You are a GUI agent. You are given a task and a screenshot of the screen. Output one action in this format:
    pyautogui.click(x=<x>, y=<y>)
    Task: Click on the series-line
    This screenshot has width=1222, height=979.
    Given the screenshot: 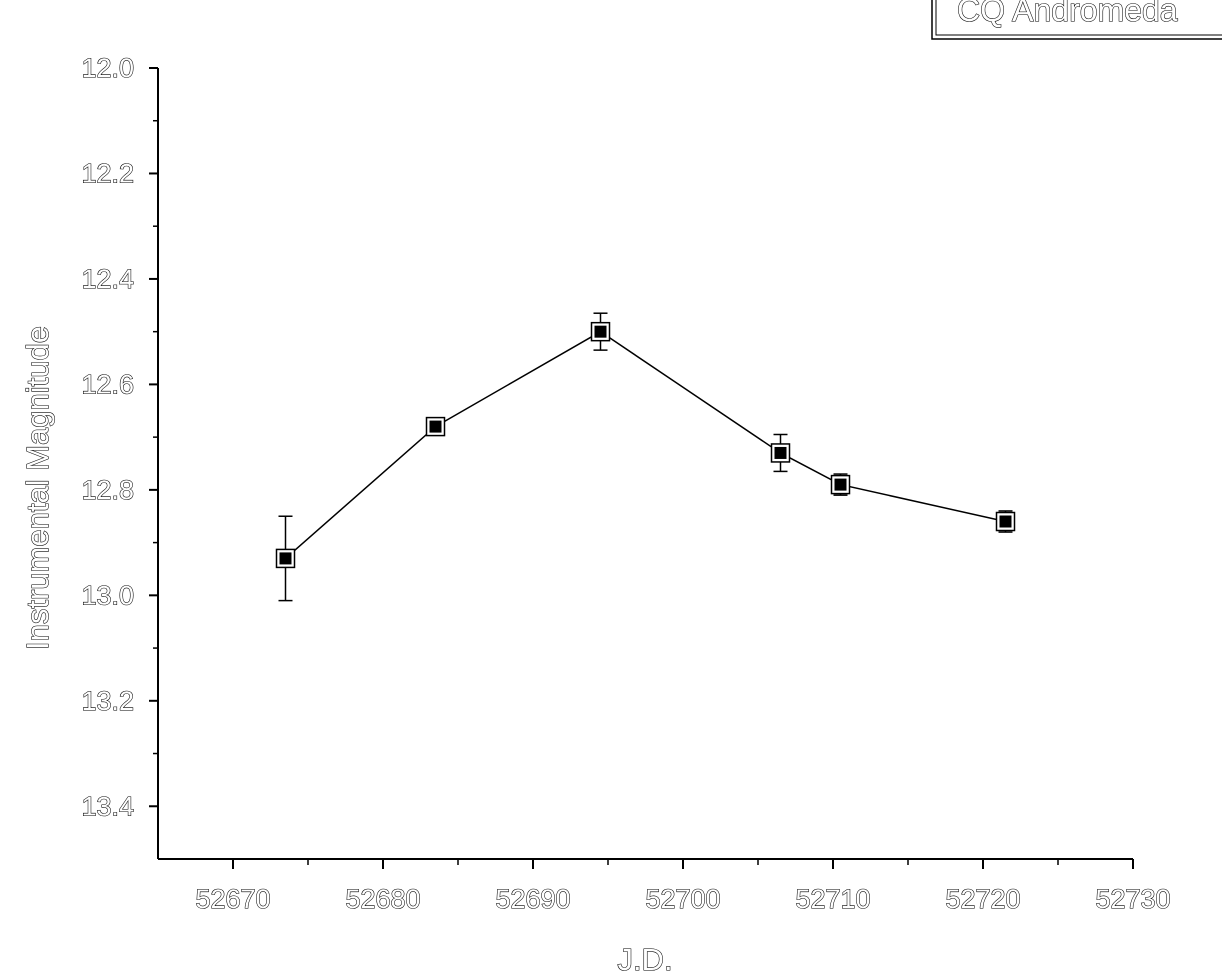 What is the action you would take?
    pyautogui.click(x=645, y=444)
    